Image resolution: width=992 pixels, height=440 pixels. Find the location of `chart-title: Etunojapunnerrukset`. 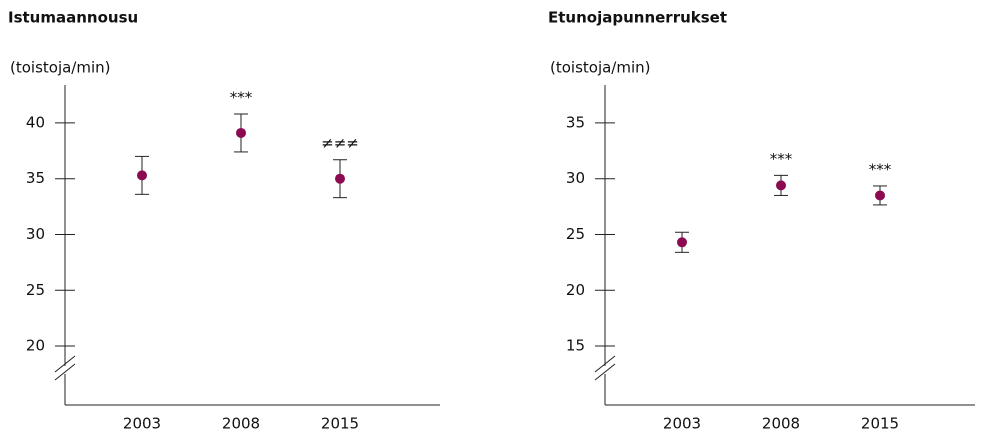

chart-title: Etunojapunnerrukset is located at coordinates (637, 18).